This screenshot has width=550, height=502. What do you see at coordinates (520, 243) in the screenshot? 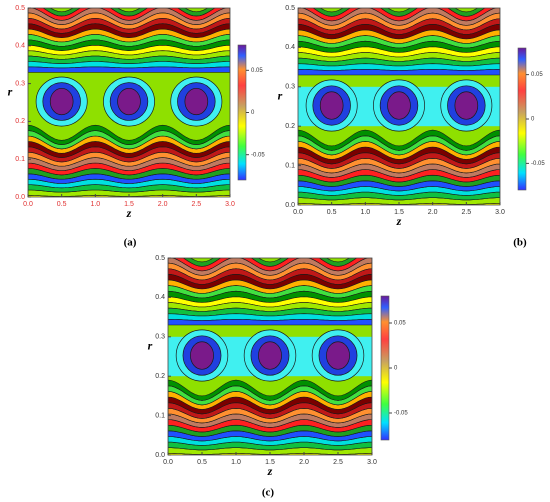
I see `panel-caption: (b)` at bounding box center [520, 243].